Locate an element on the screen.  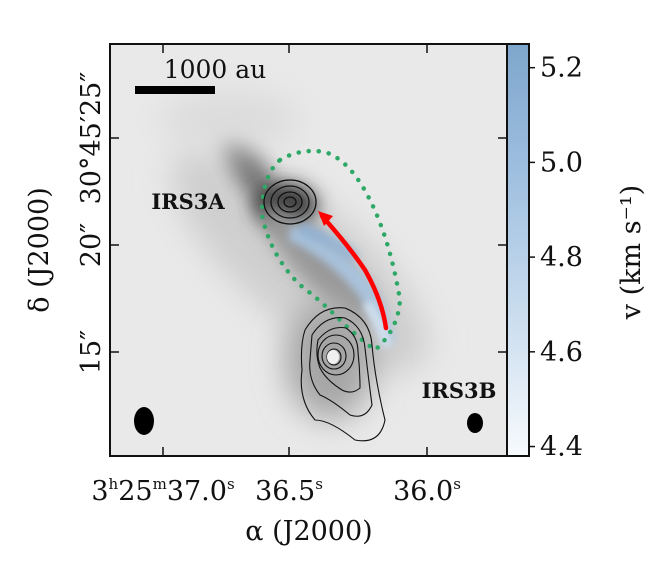
velocity-streamer-low is located at coordinates (377, 324).